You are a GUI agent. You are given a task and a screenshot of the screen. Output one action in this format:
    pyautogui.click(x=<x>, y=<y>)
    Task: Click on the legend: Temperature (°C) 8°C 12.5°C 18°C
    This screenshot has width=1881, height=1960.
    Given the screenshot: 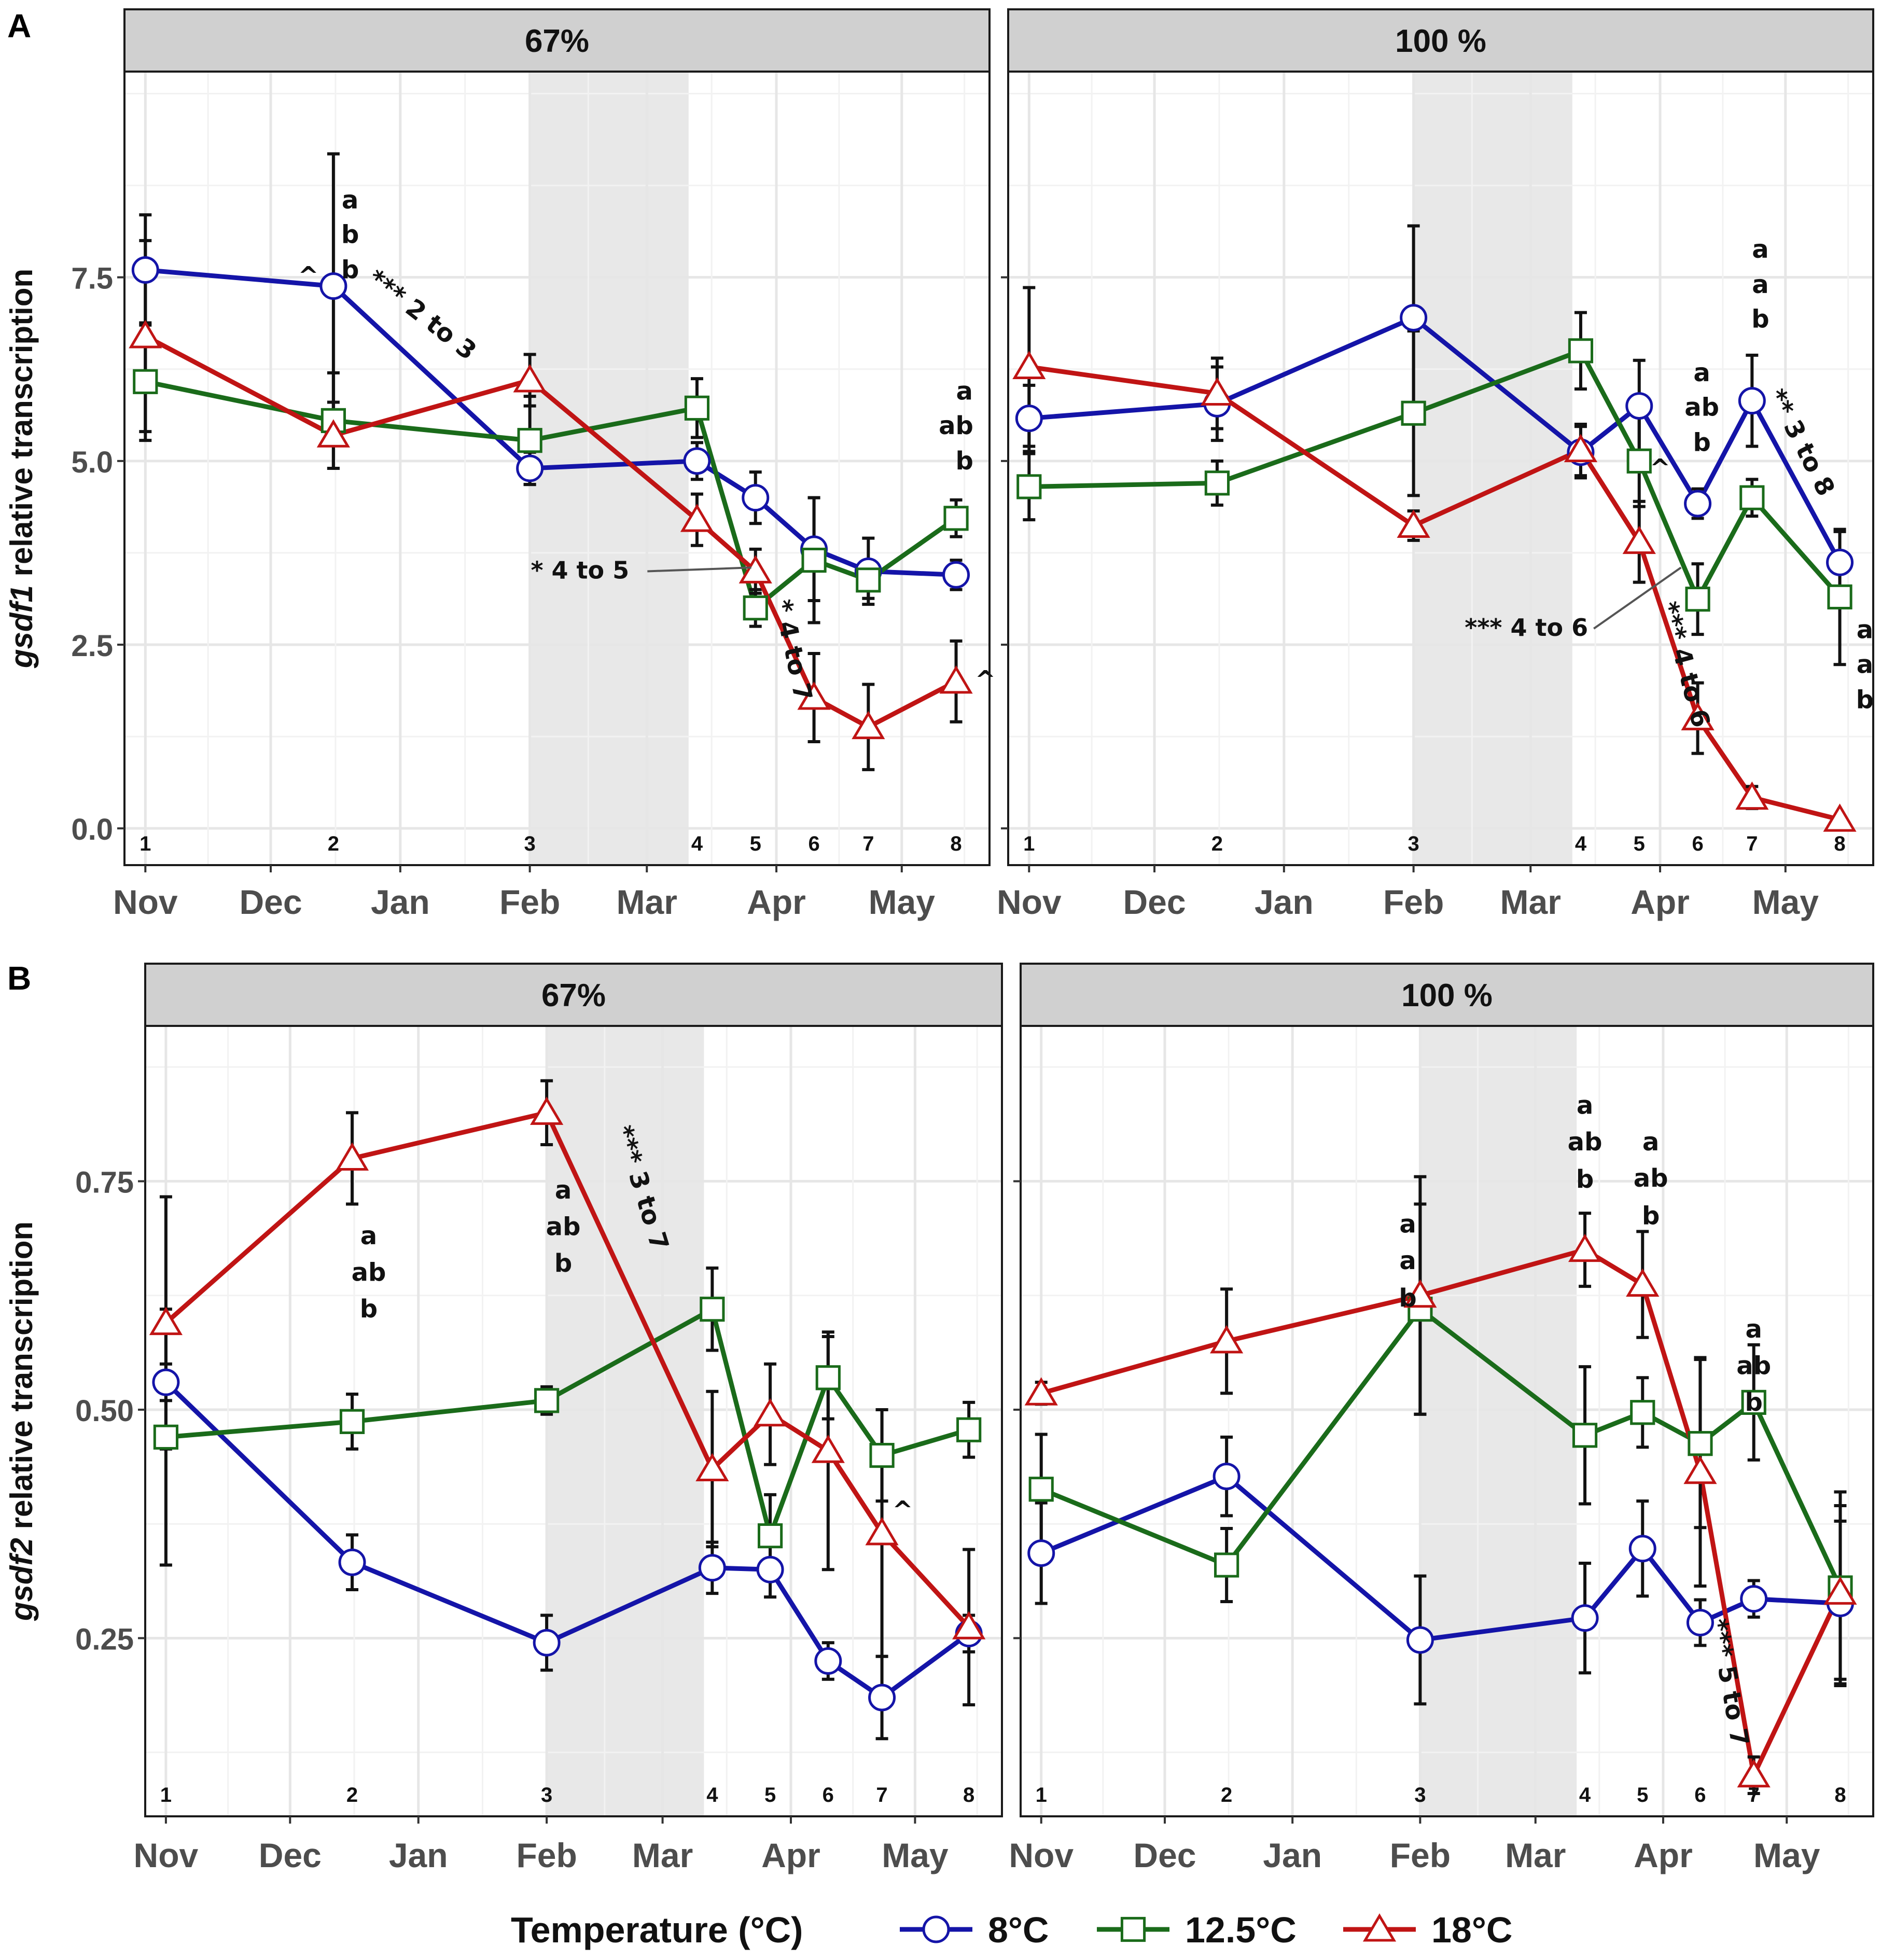 What is the action you would take?
    pyautogui.click(x=1011, y=1930)
    